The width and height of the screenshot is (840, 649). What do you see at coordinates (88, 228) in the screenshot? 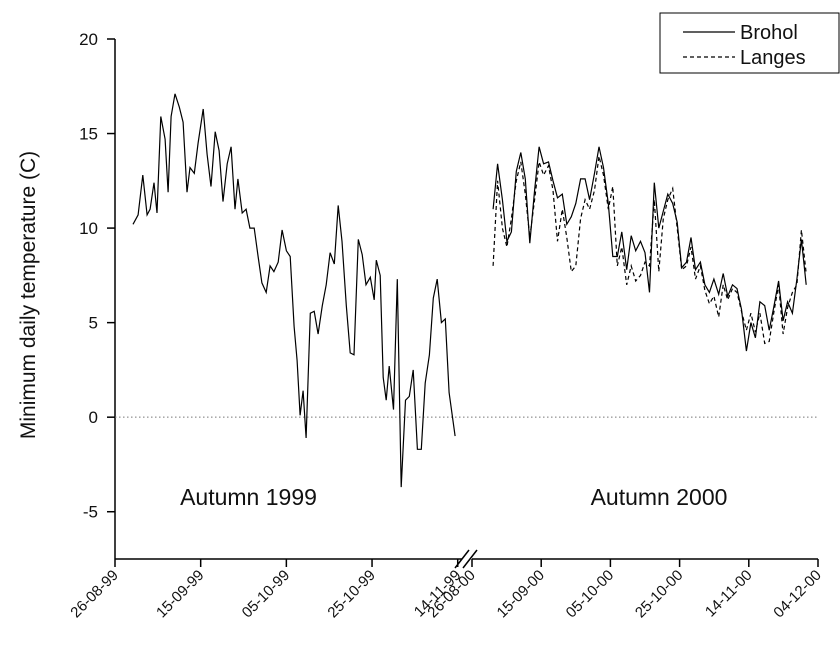
I see `y-tick-label: 10` at bounding box center [88, 228].